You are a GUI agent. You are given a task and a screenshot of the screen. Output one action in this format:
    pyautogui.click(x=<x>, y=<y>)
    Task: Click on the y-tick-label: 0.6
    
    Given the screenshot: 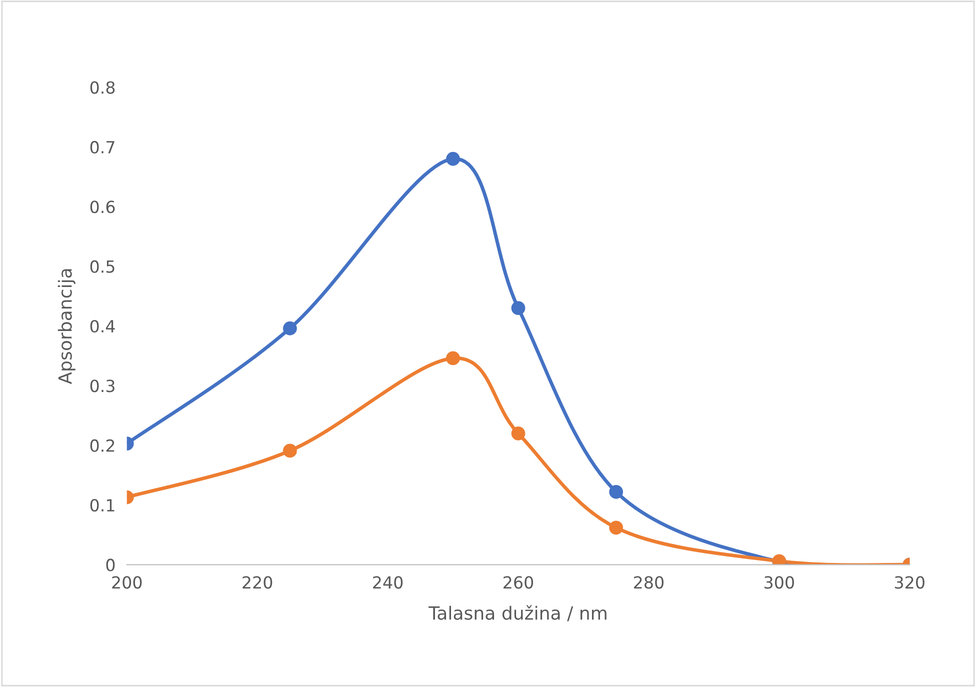 What is the action you would take?
    pyautogui.click(x=102, y=207)
    